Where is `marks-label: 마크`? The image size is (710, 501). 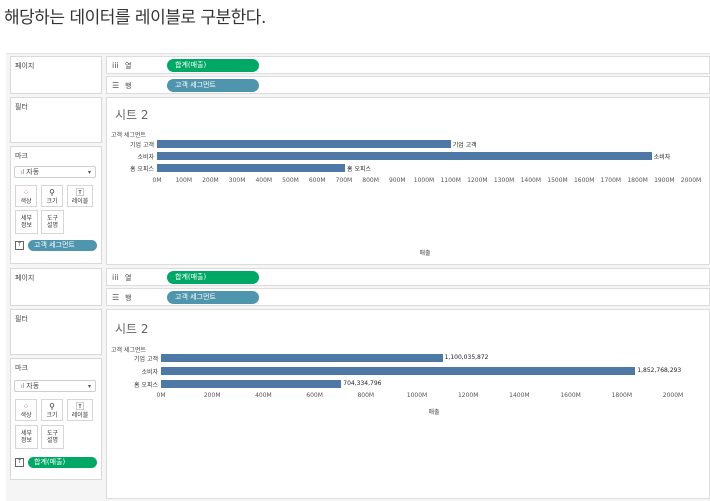
marks-label: 마크 is located at coordinates (21, 156).